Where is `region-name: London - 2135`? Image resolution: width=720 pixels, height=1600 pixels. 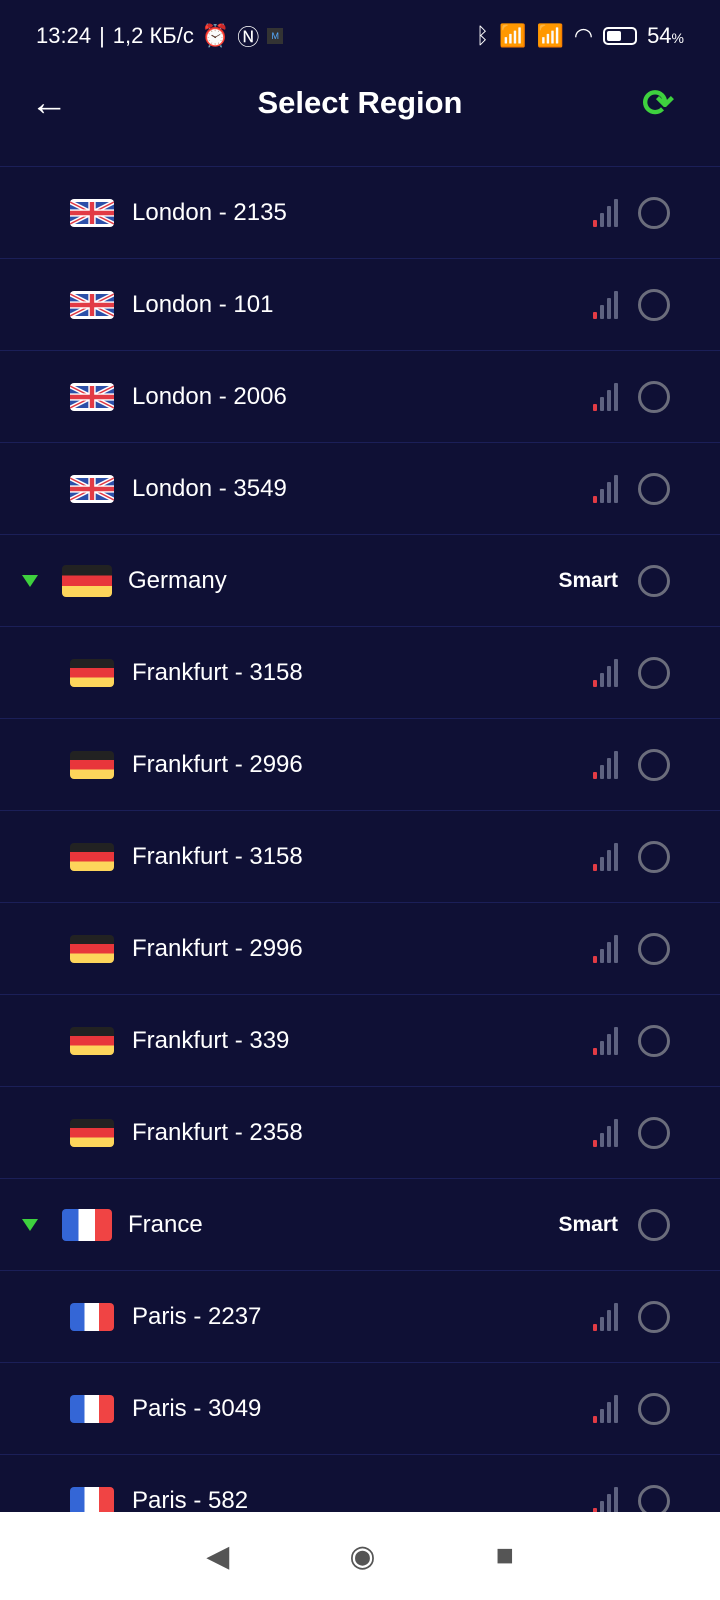
region-name: London - 2135 is located at coordinates (209, 212).